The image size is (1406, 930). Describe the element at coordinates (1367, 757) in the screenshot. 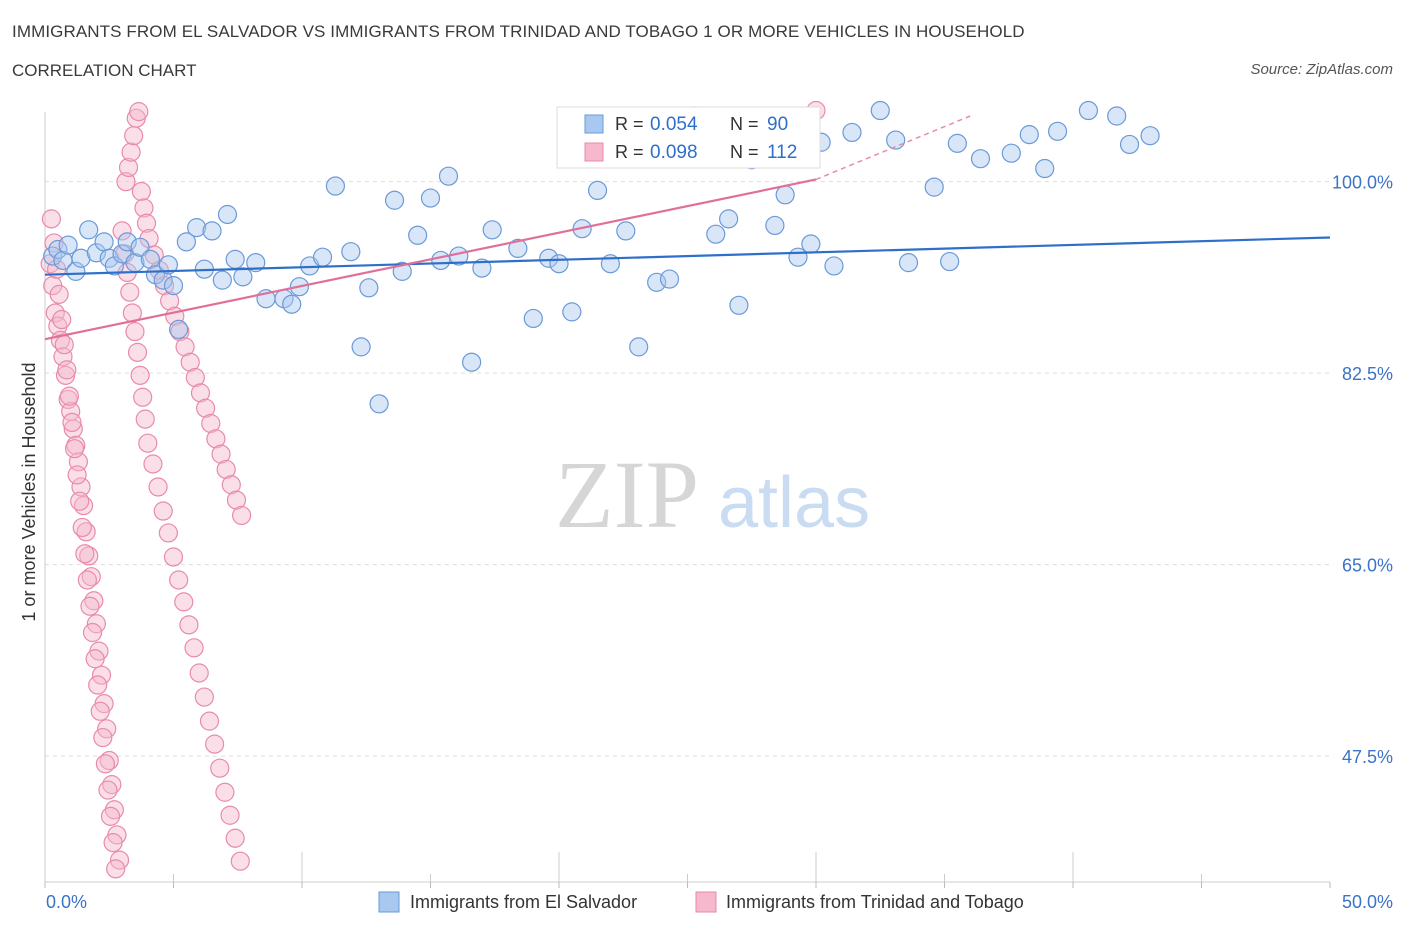

I see `y-tick-label: 47.5%` at that location.